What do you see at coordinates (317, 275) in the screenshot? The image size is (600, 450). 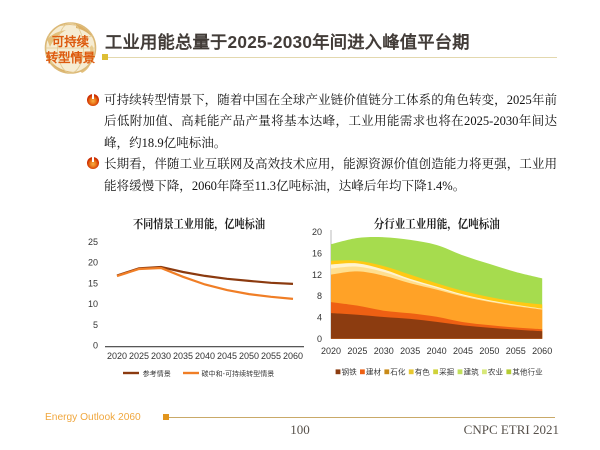 I see `svg-text: 12` at bounding box center [317, 275].